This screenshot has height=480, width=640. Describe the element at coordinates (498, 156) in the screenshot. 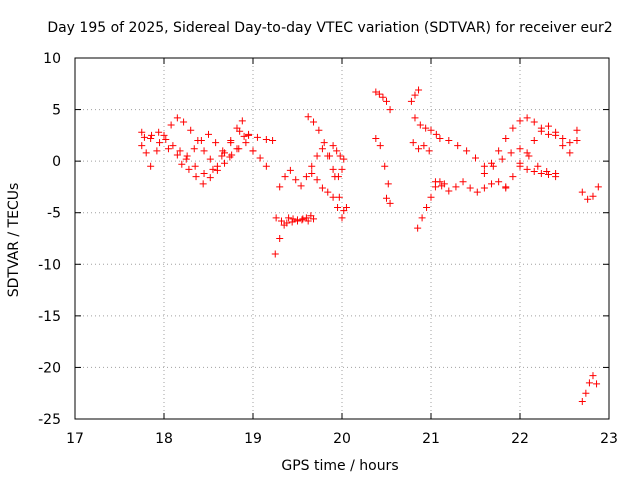

I see `series-arc-s` at that location.